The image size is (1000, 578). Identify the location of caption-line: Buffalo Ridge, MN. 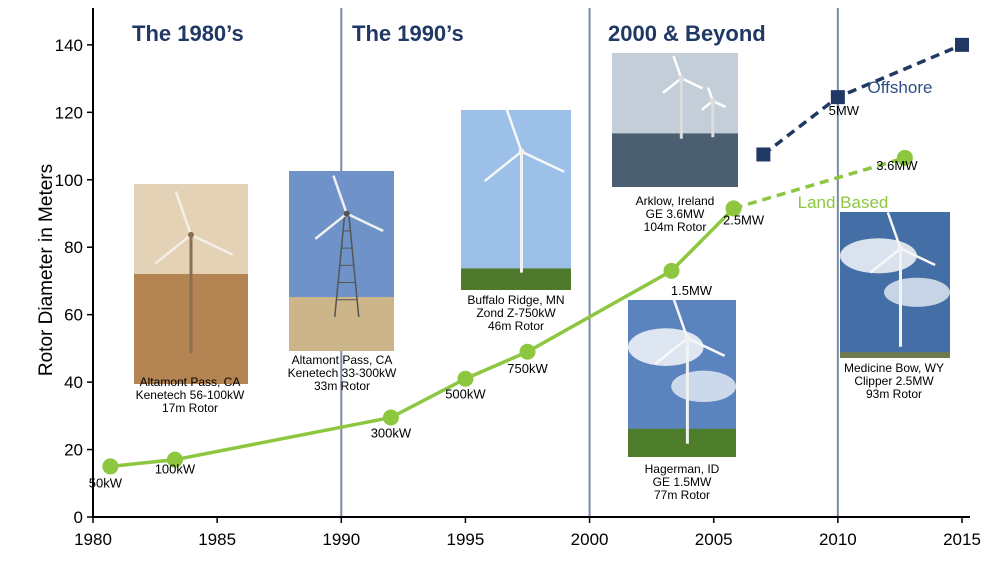
(515, 300).